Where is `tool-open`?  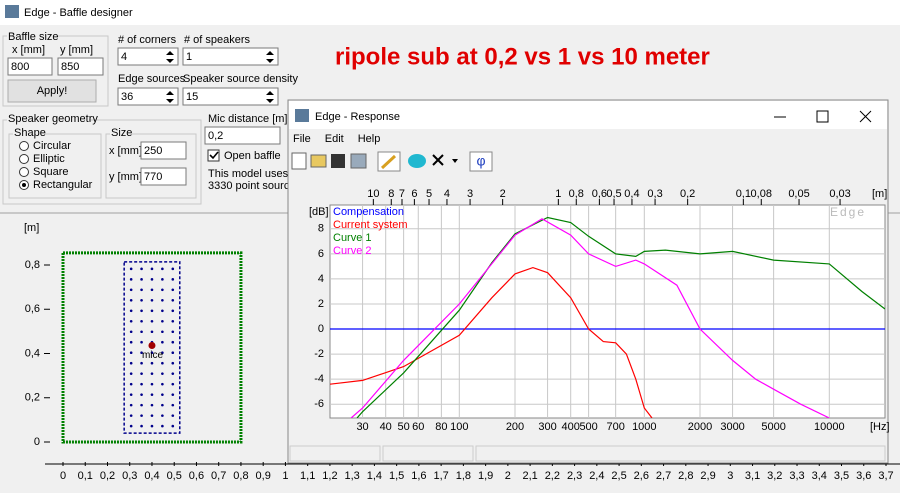
tool-open is located at coordinates (318, 161).